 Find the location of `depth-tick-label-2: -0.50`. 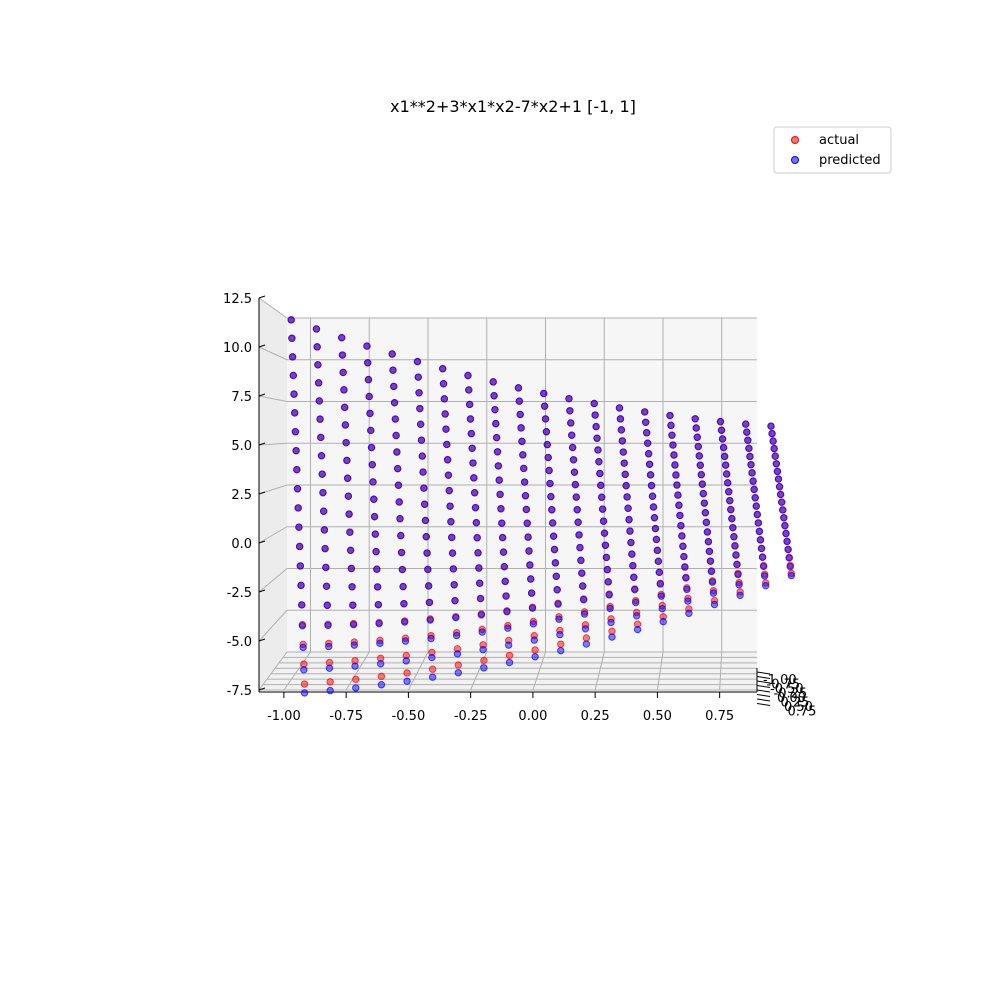

depth-tick-label-2: -0.50 is located at coordinates (787, 689).